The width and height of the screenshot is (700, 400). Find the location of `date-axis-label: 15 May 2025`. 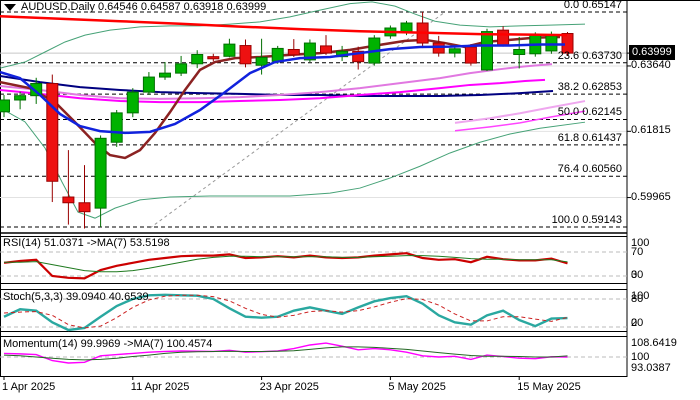

date-axis-label: 15 May 2025 is located at coordinates (549, 387).